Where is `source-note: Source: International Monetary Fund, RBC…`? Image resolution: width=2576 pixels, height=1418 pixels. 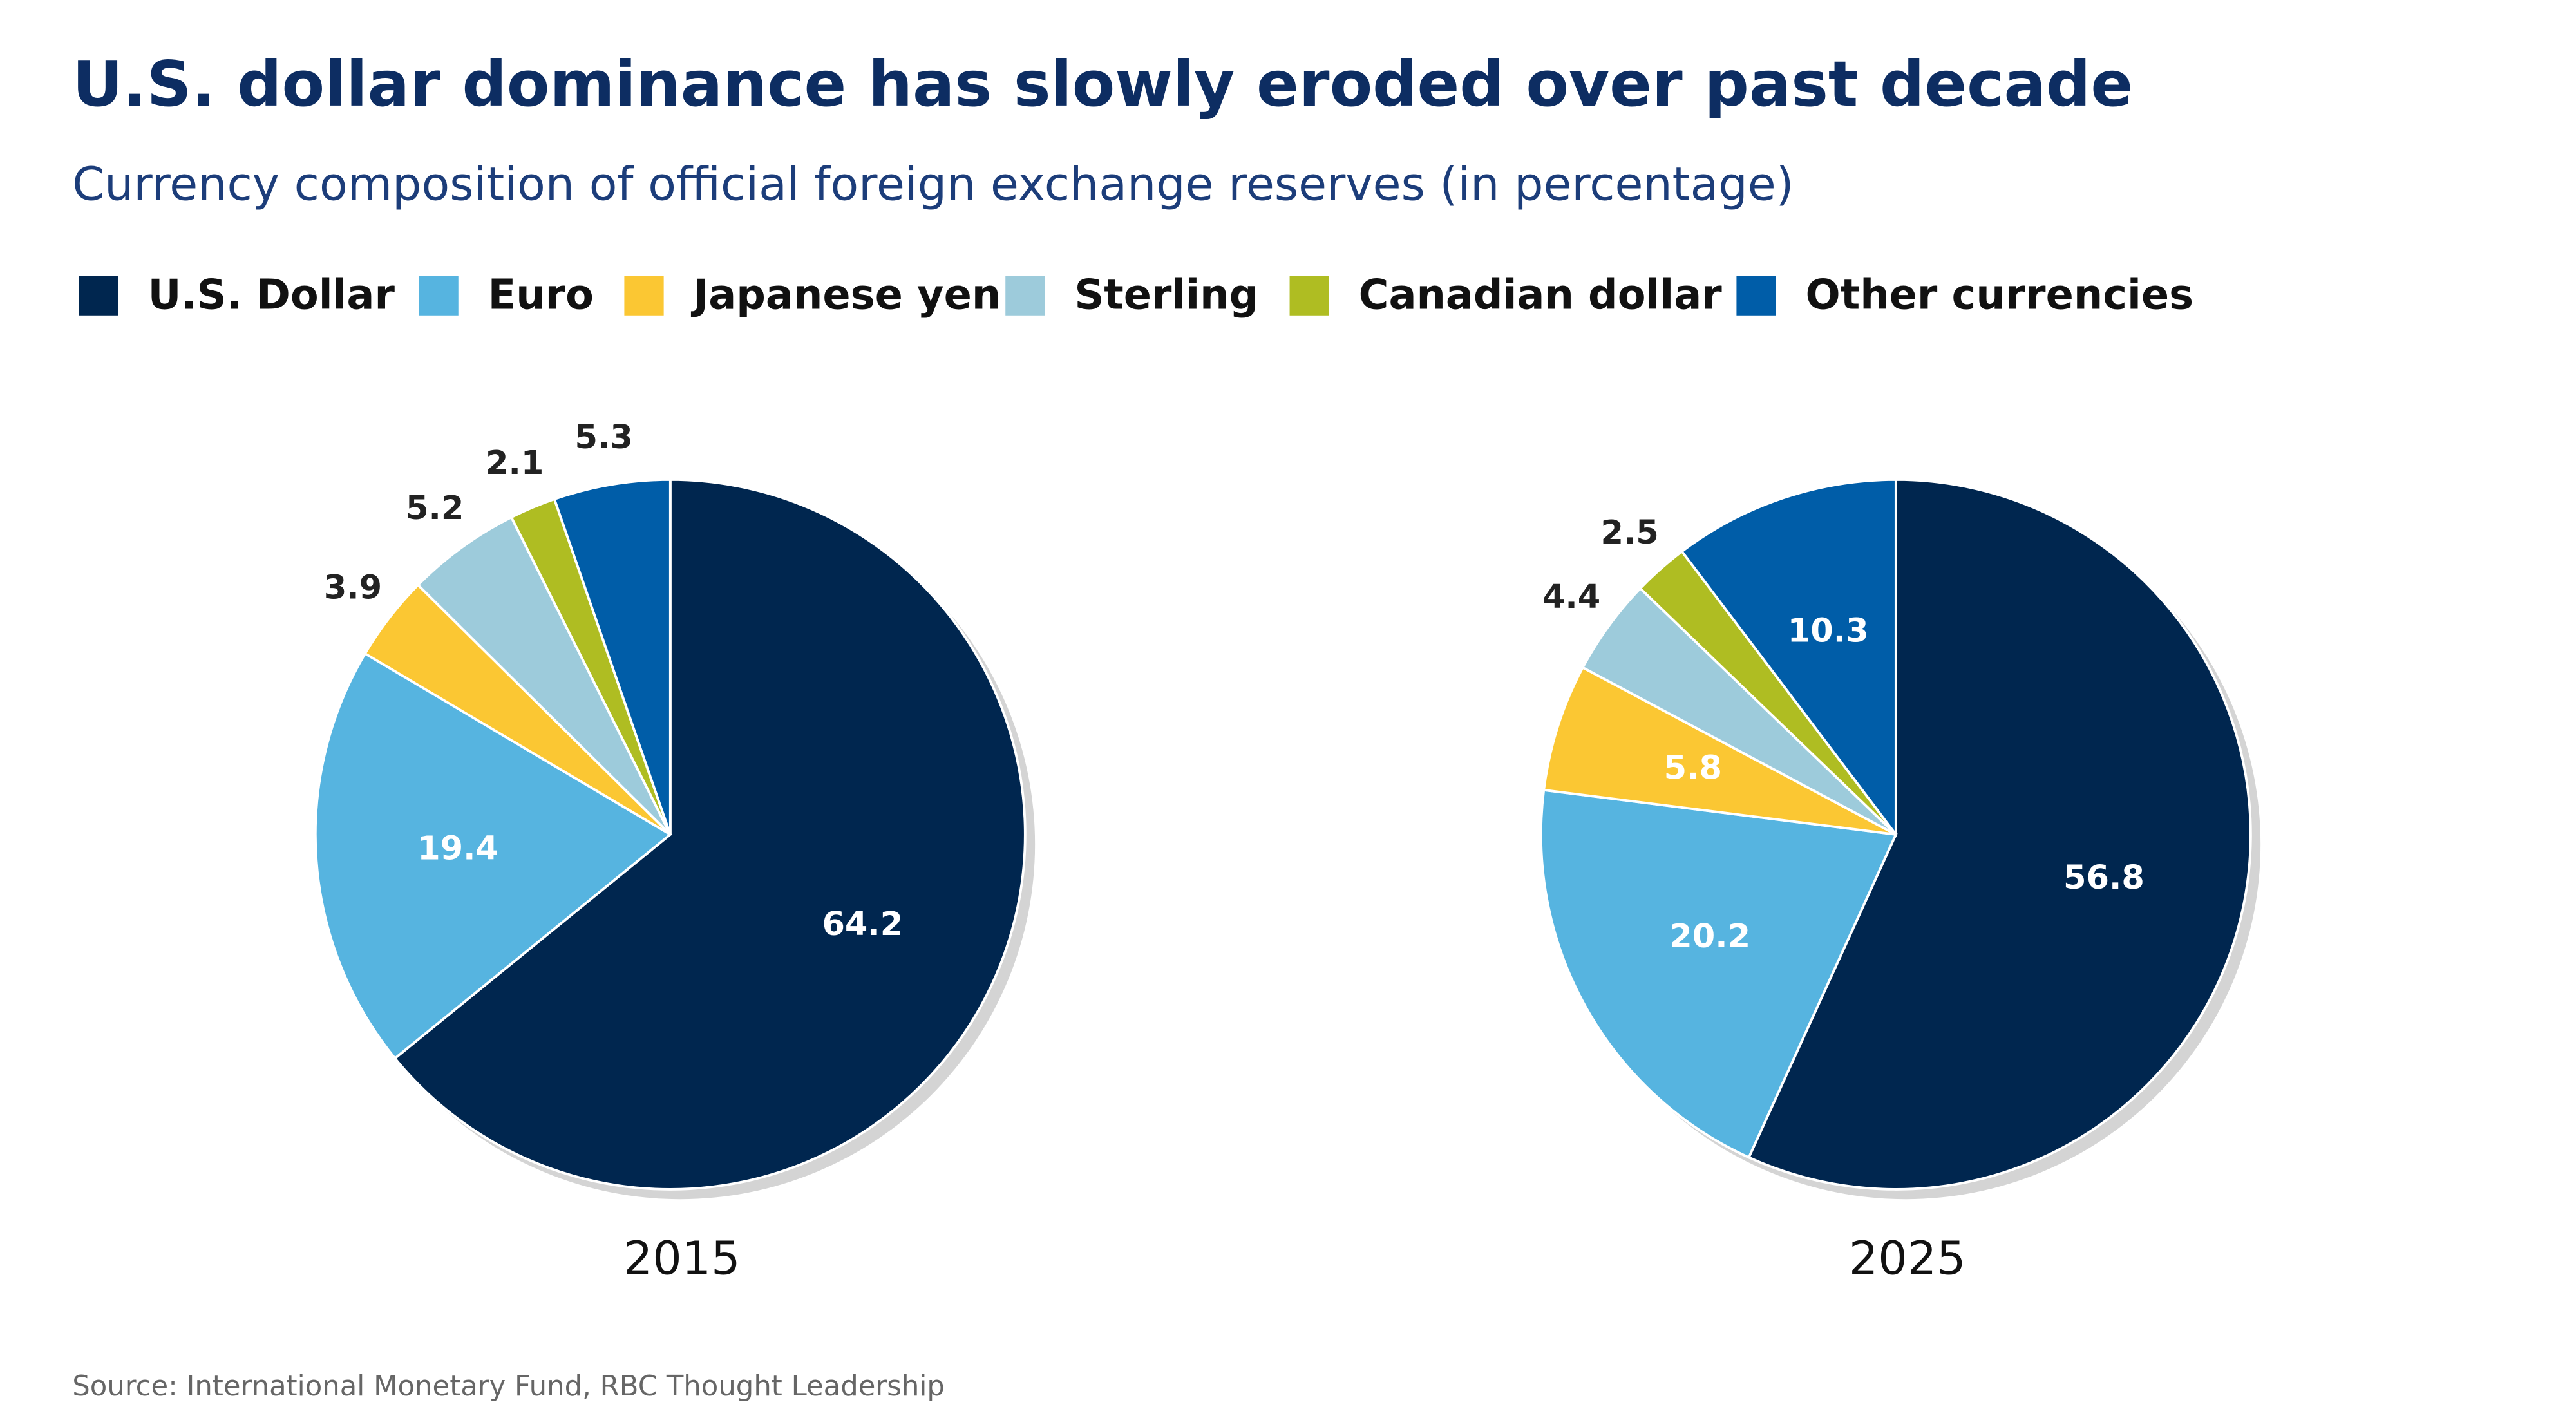 source-note: Source: International Monetary Fund, RBC… is located at coordinates (509, 1386).